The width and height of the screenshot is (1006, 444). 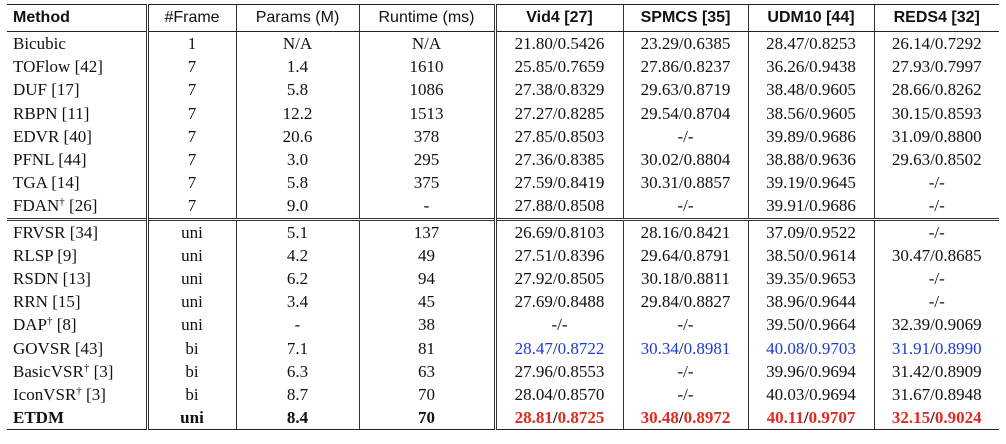 What do you see at coordinates (686, 18) in the screenshot?
I see `header-spmcs: SPMCS [35]` at bounding box center [686, 18].